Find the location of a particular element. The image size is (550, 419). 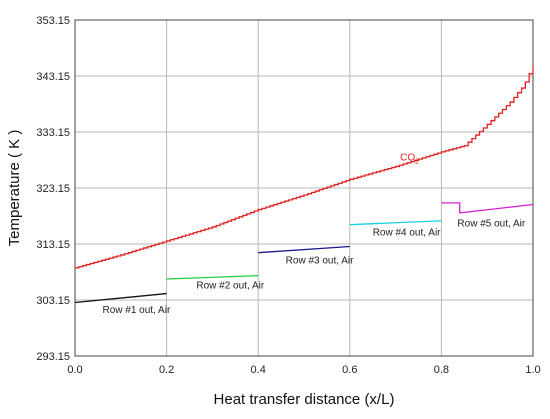

co2-label: CO2 is located at coordinates (409, 158).